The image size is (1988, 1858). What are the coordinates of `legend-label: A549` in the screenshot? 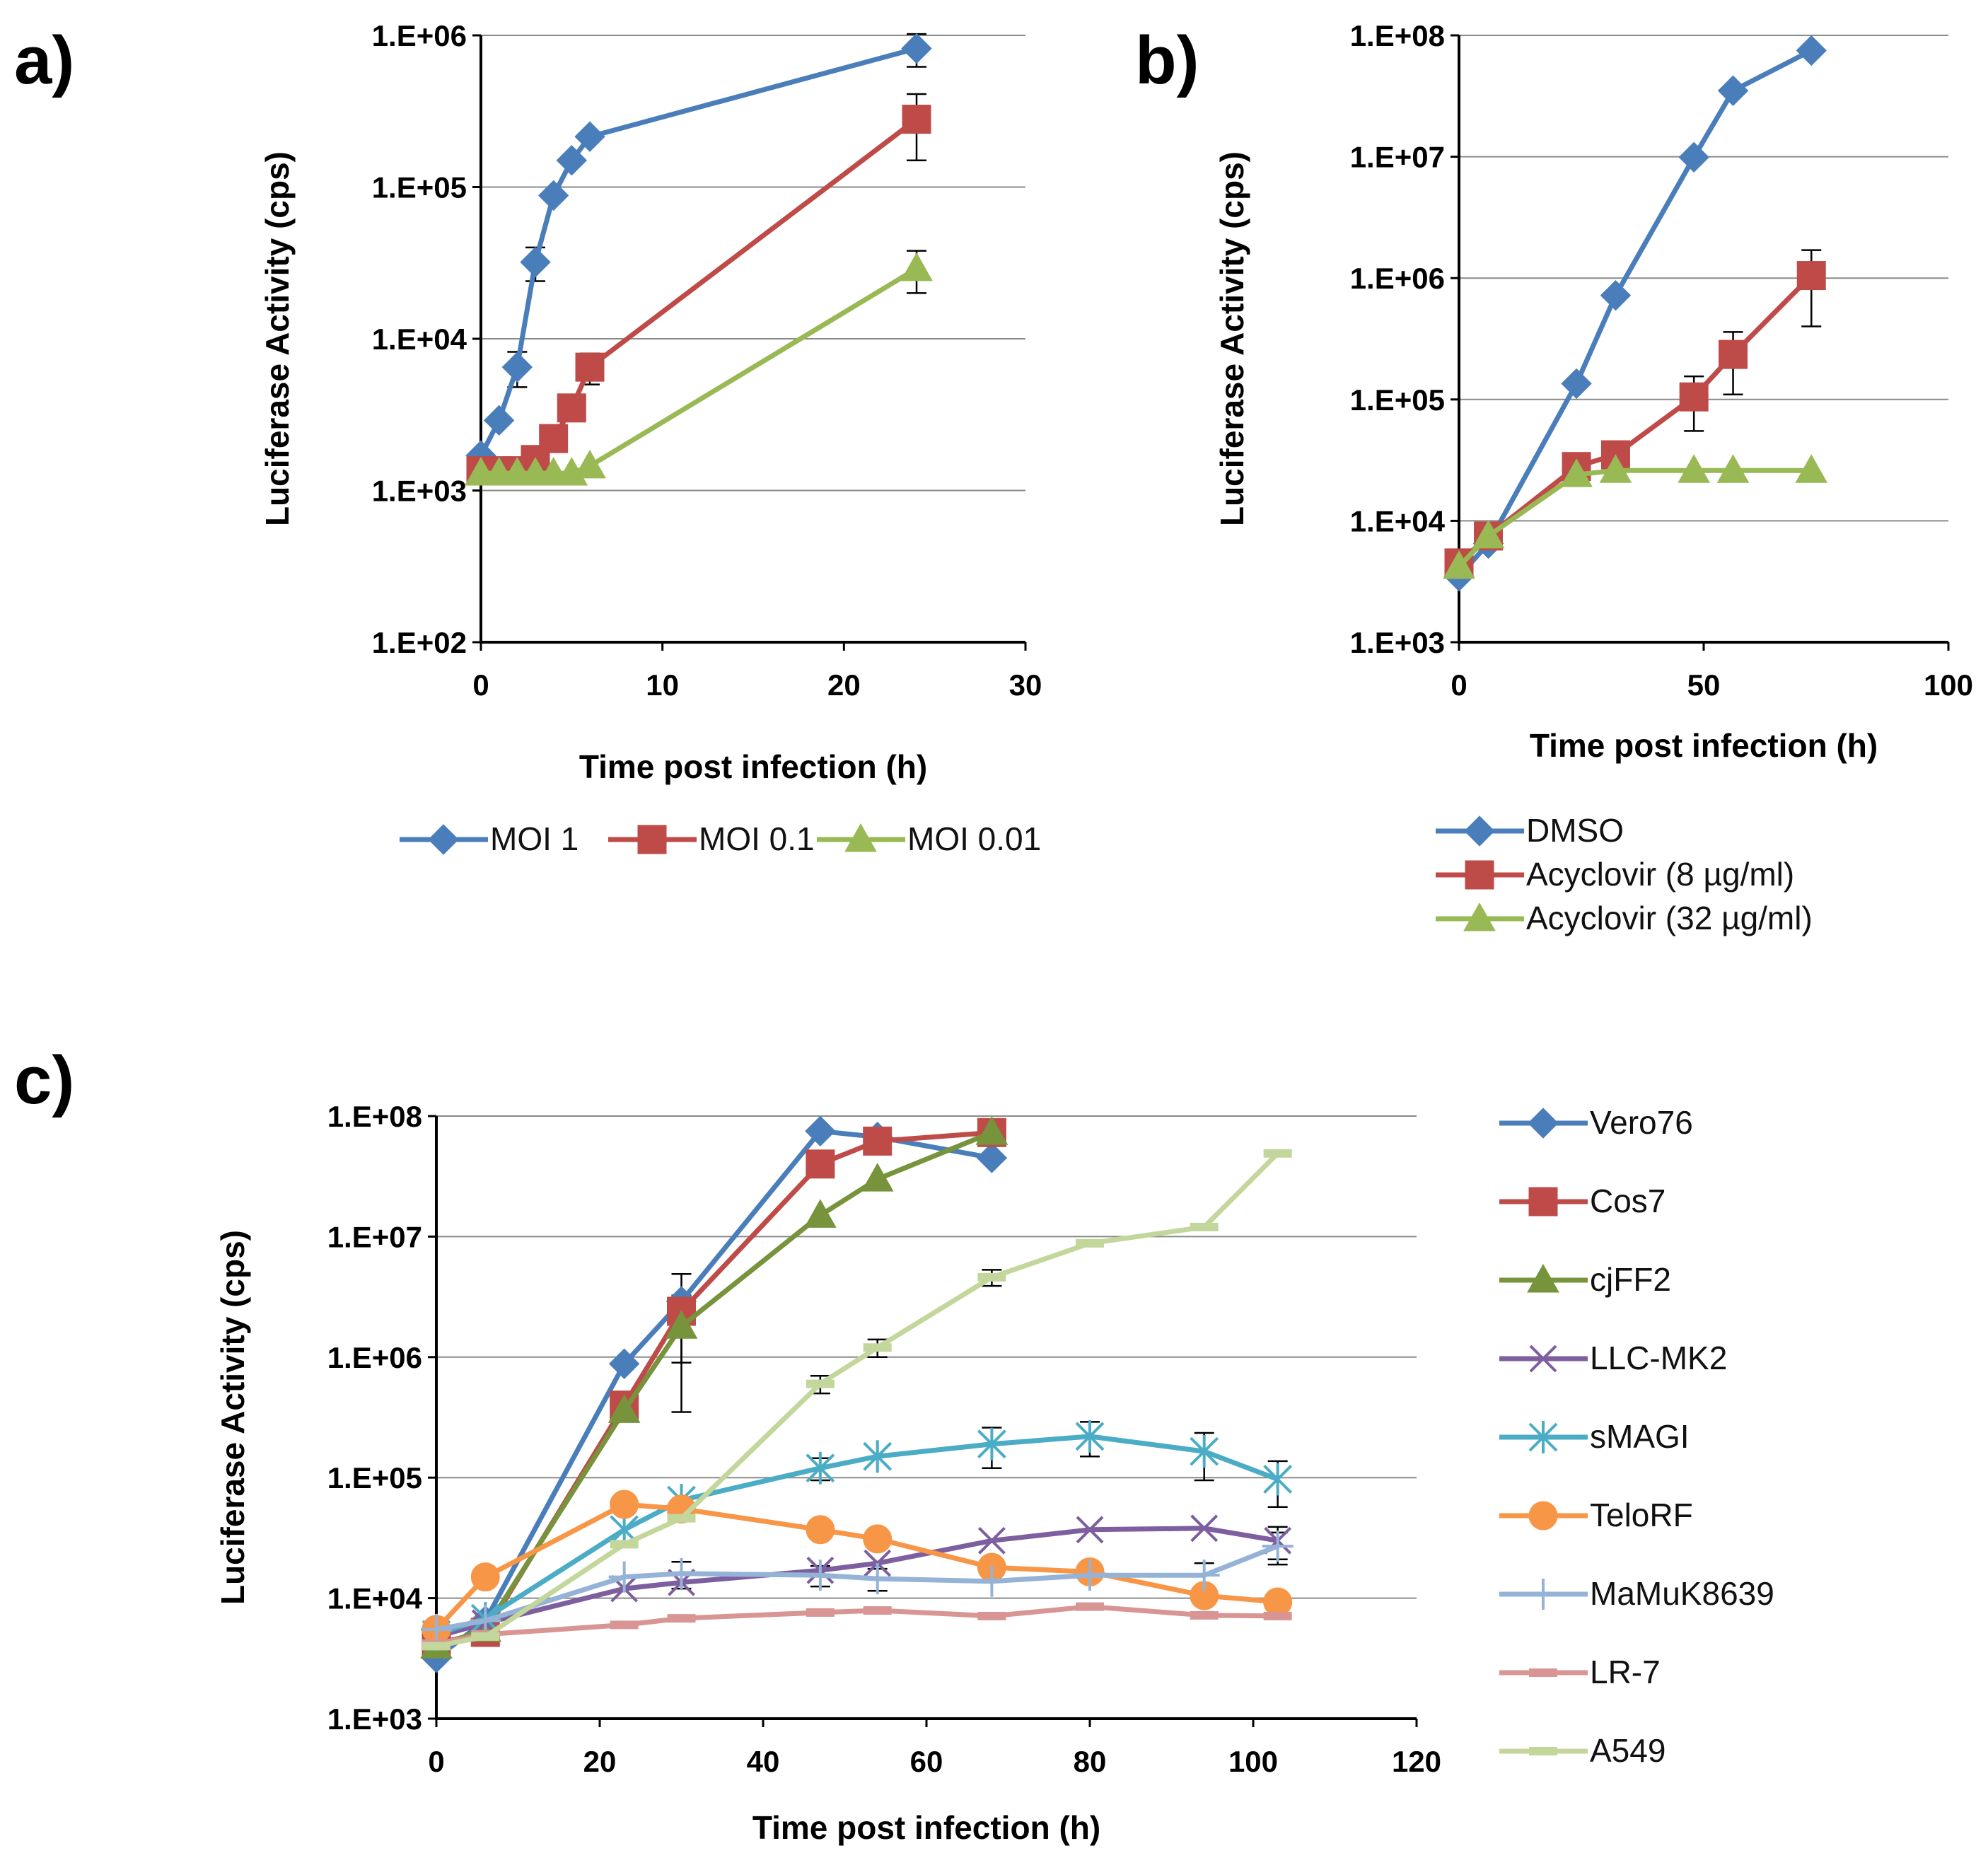 It's located at (1628, 1750).